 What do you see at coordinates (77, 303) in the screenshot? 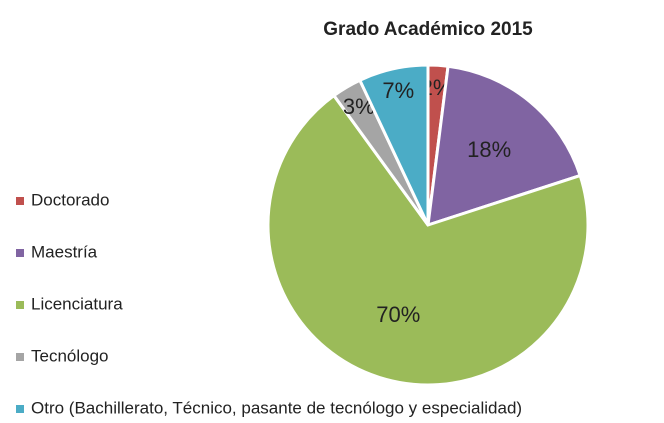
I see `legend-label: Licenciatura` at bounding box center [77, 303].